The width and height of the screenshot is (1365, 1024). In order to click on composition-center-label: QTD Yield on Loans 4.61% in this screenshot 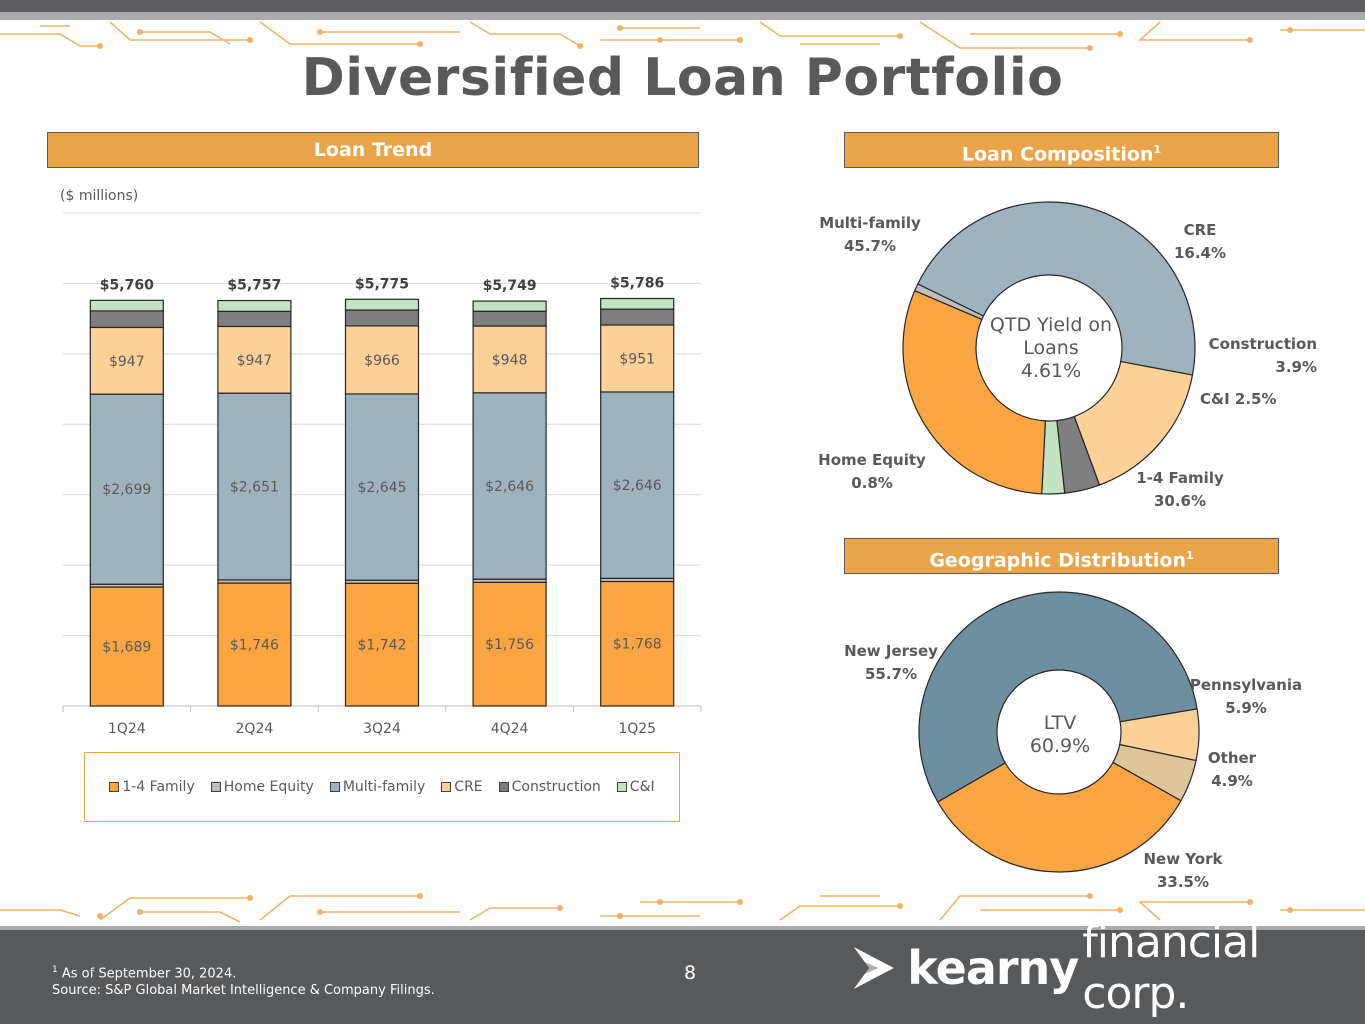, I will do `click(1051, 348)`.